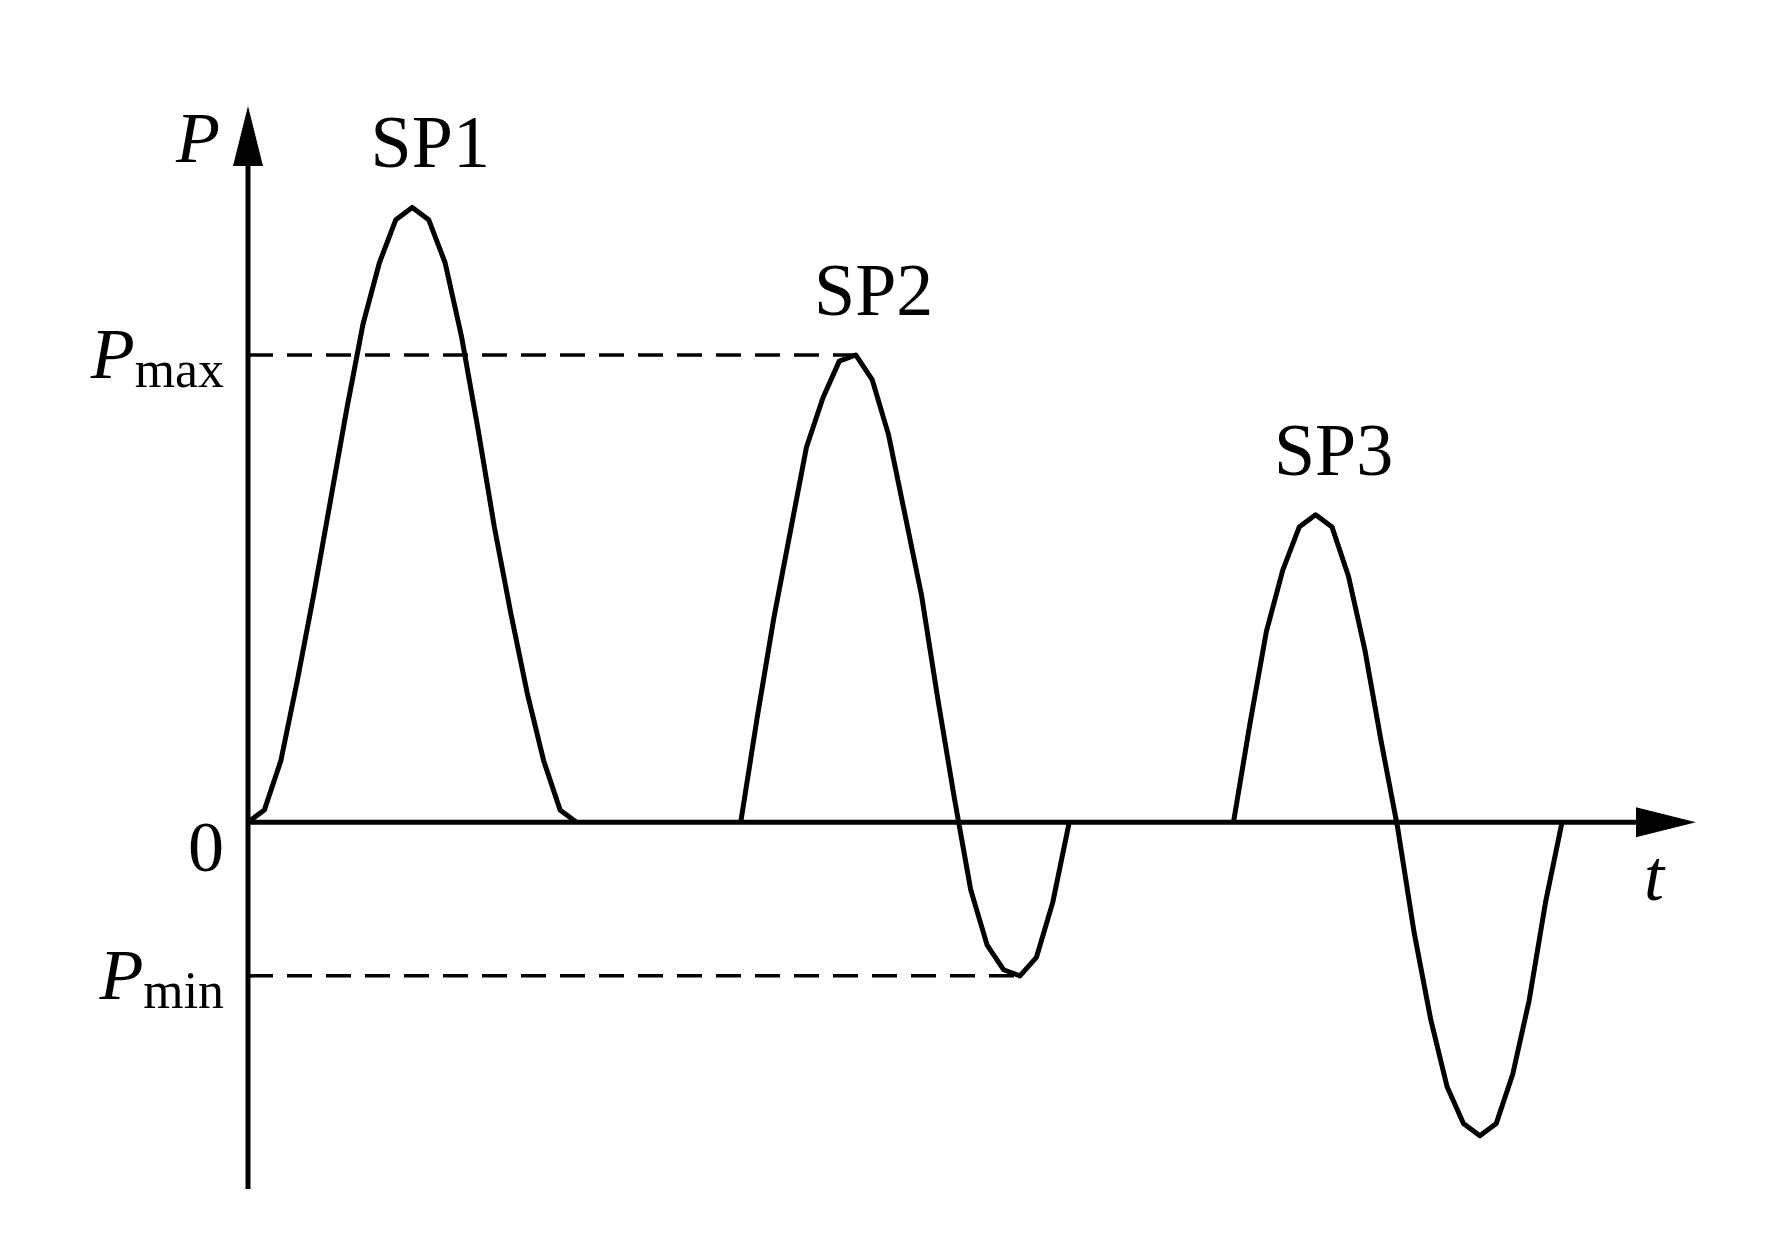  Describe the element at coordinates (874, 289) in the screenshot. I see `series-label: SP2` at that location.